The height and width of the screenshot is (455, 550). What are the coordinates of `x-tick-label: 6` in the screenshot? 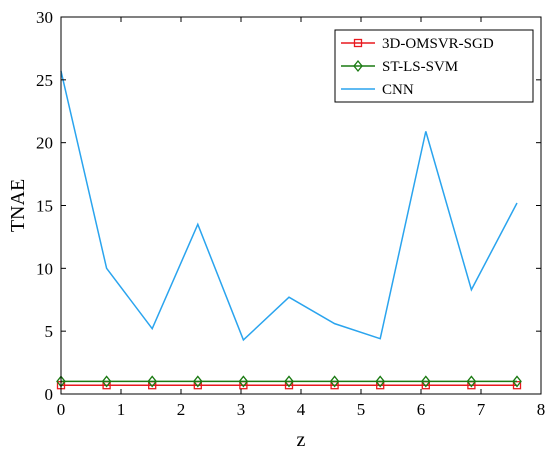 It's located at (421, 409).